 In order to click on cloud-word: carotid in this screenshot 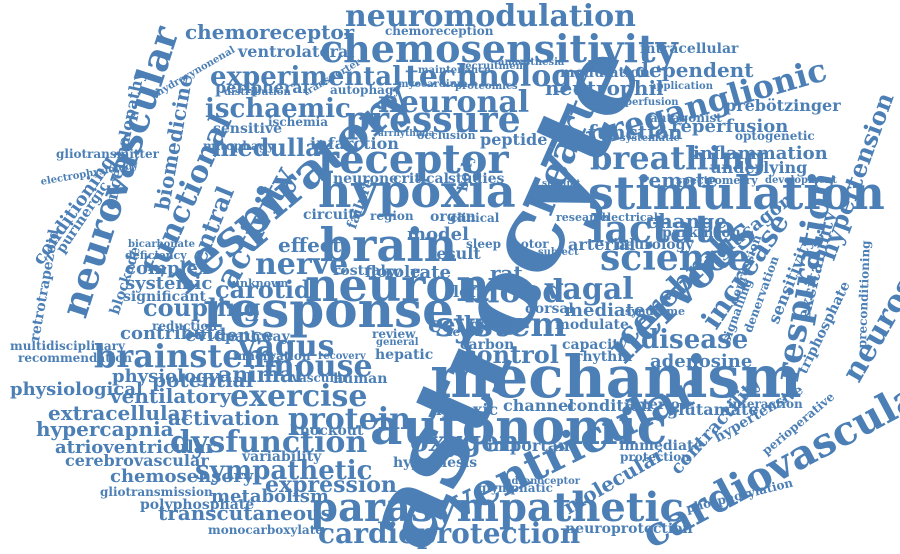, I will do `click(263, 289)`.